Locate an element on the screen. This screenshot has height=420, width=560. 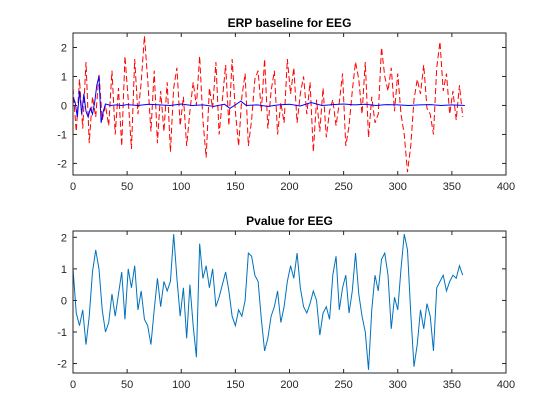
erp-y-tick-label: 0 is located at coordinates (64, 106).